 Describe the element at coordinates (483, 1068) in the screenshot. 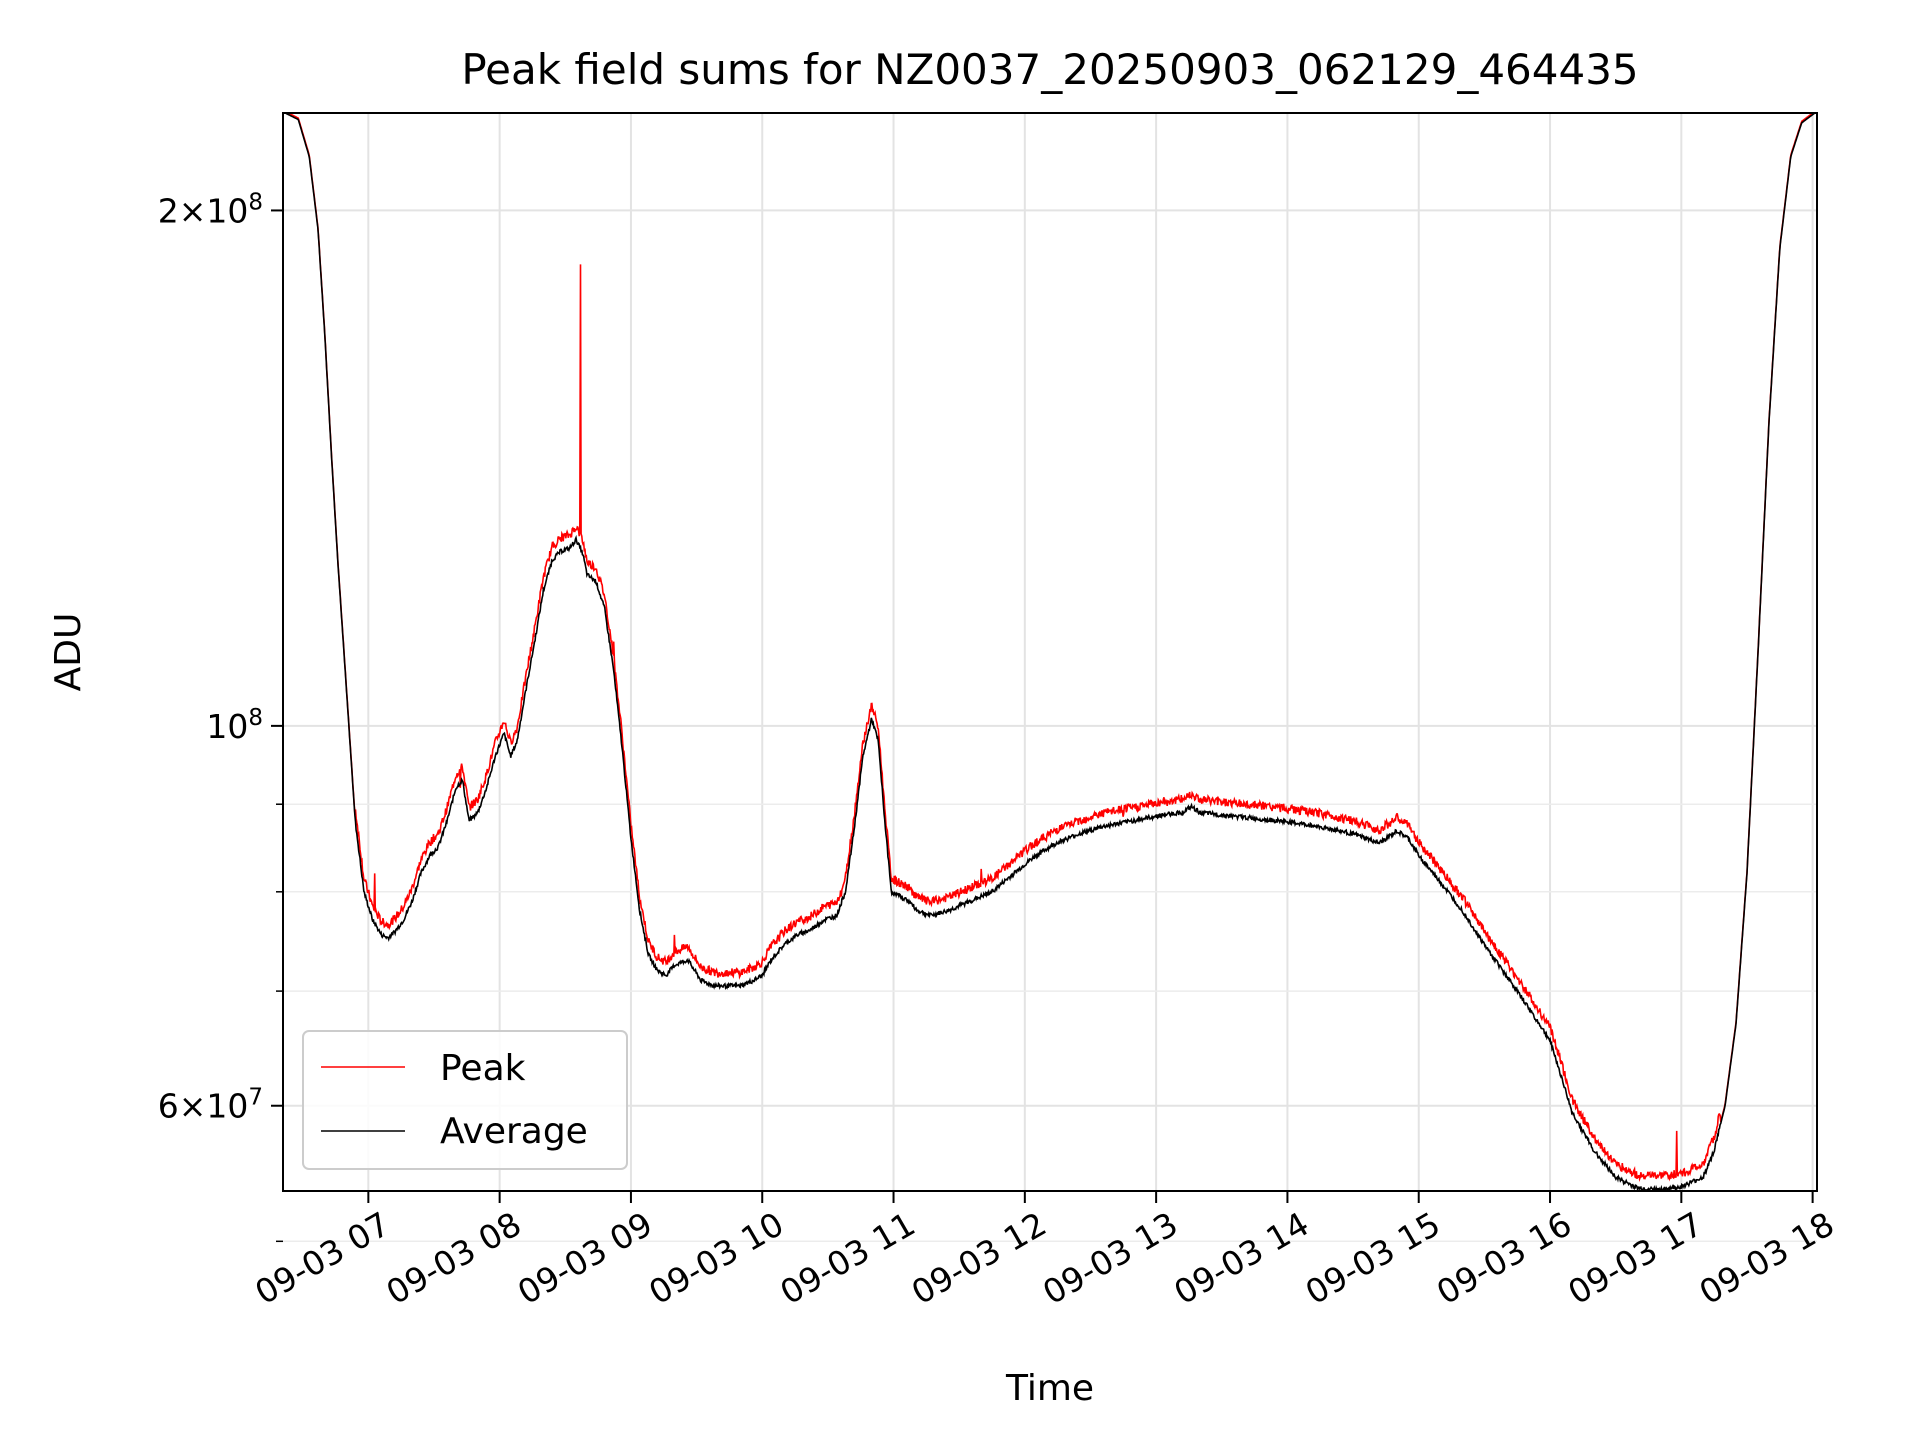

I see `legend-label-peak: Peak` at that location.